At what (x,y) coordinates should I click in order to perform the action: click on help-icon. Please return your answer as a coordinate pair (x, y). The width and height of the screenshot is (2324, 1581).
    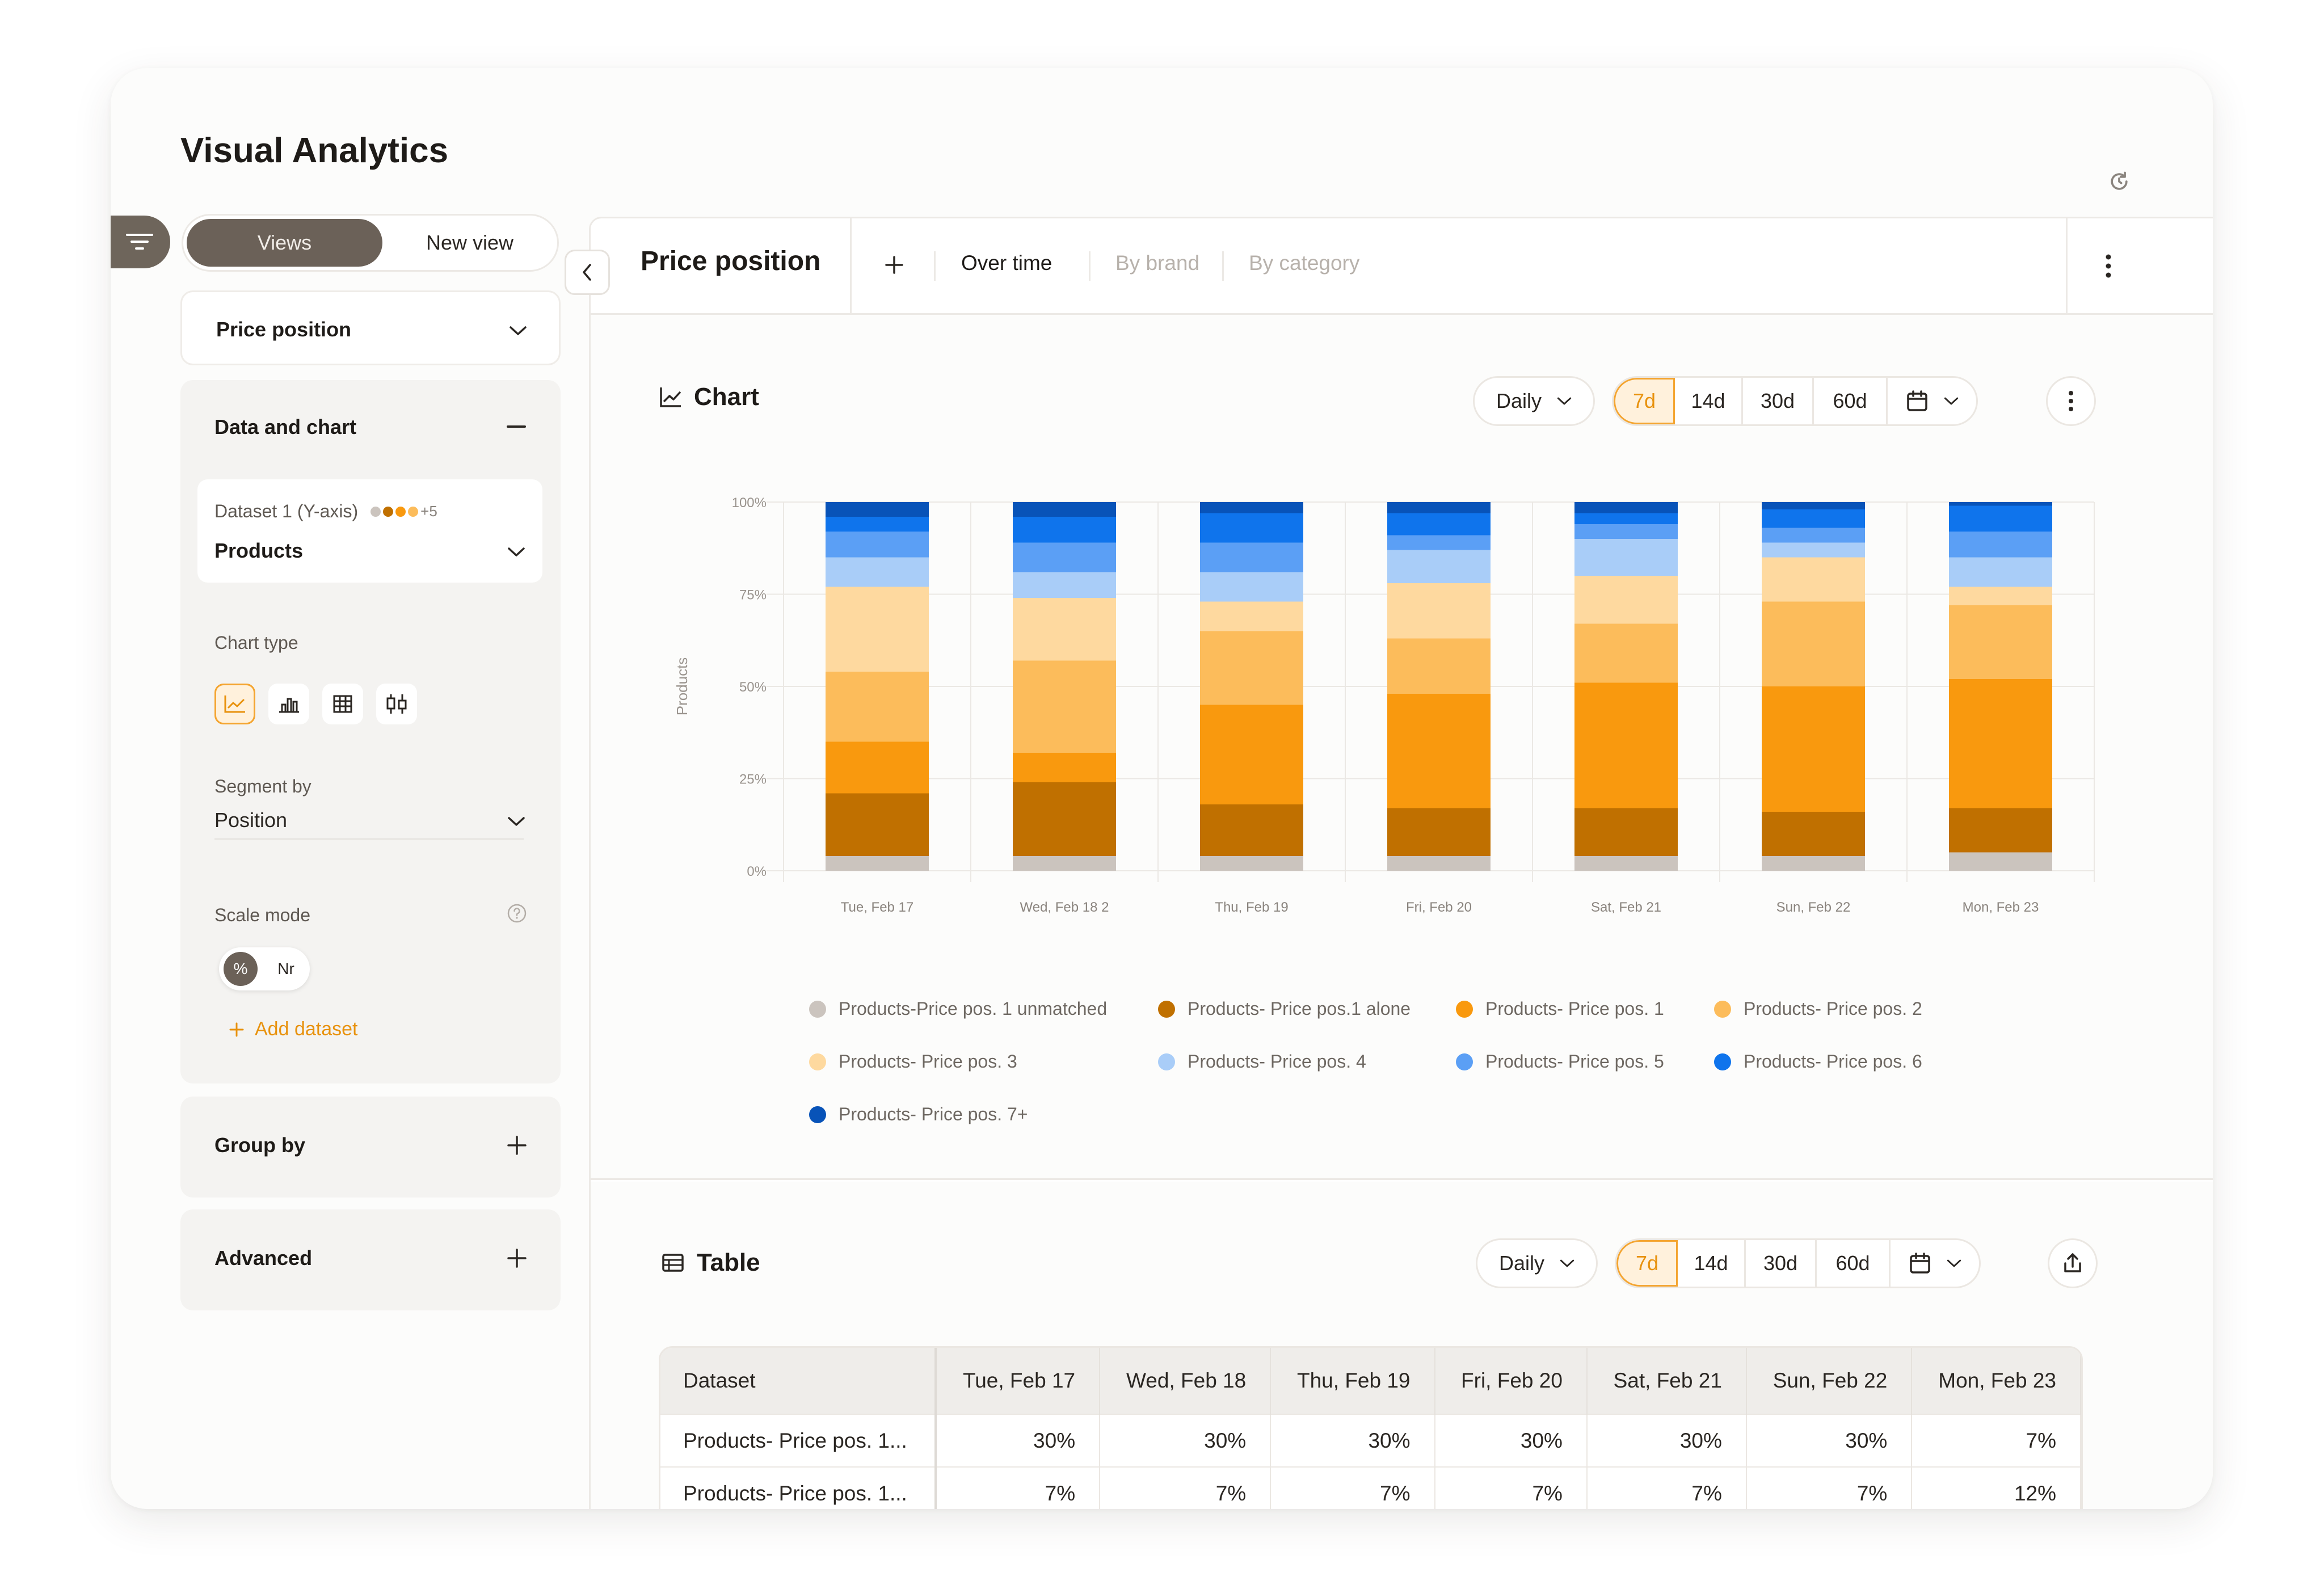
    Looking at the image, I should click on (517, 913).